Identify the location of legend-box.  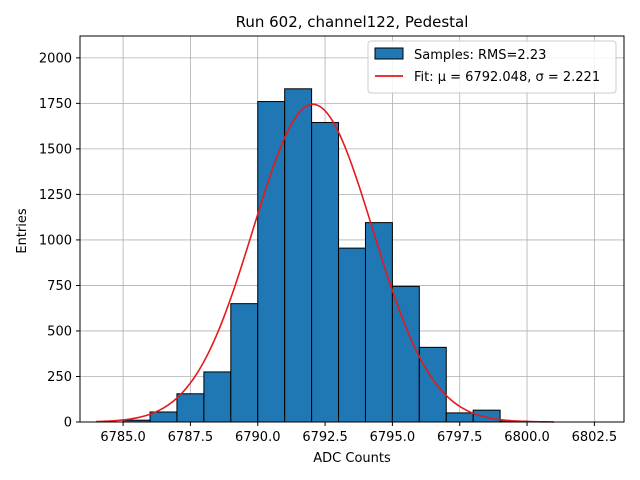
(492, 67).